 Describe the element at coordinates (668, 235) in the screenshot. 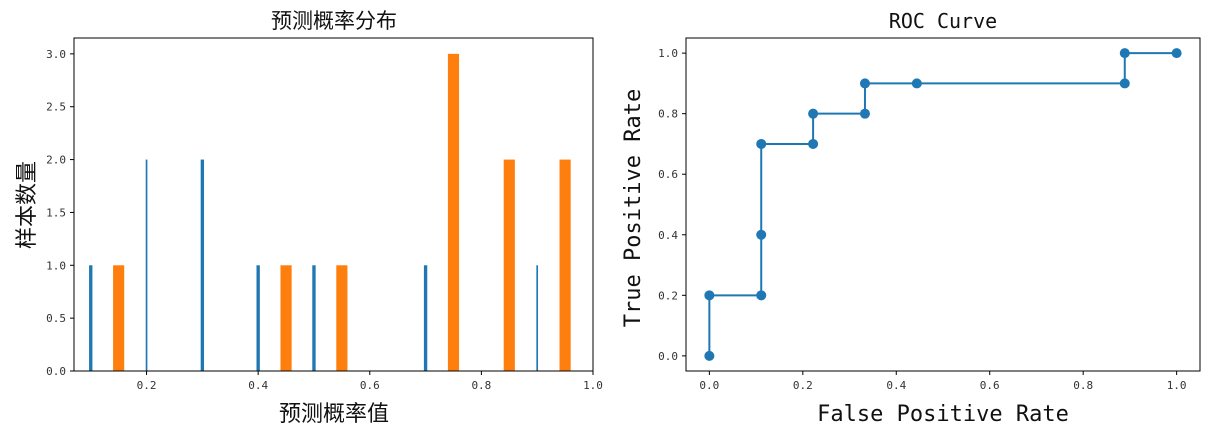

I see `roc-y-tick-label: 0.4` at that location.